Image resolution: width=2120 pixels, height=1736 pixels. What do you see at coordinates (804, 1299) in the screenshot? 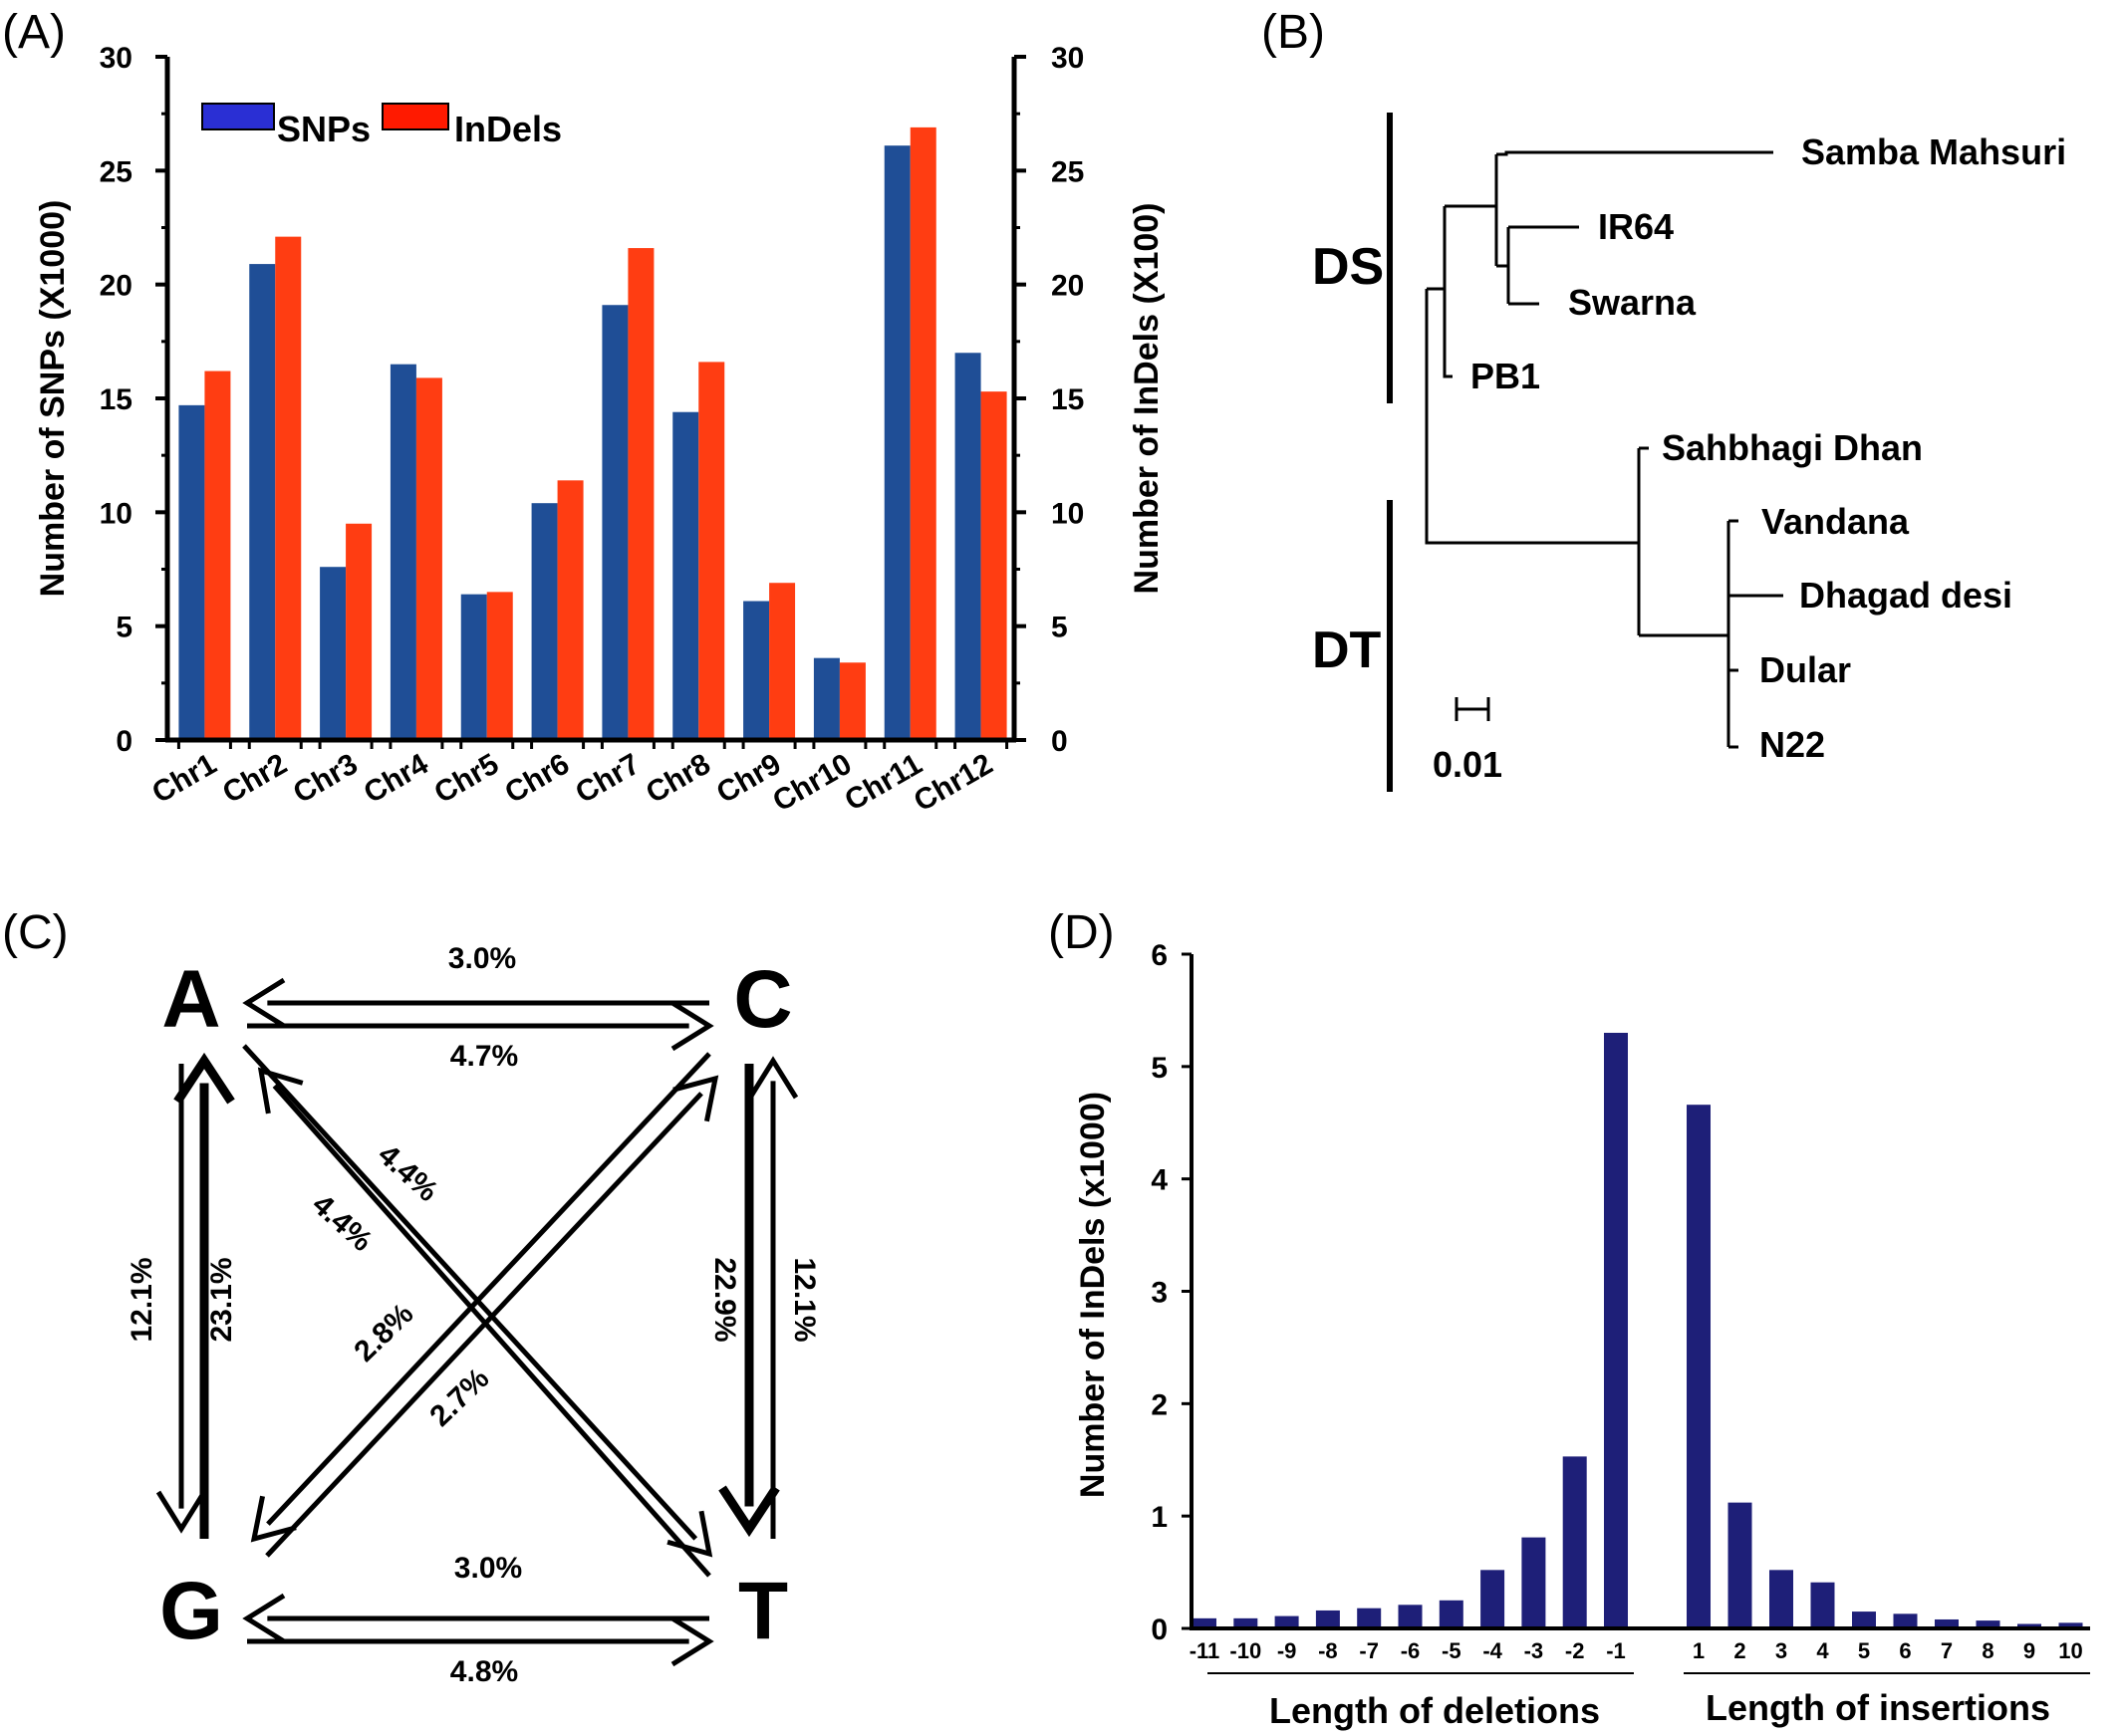
I see `rate-t-to-c: 12.1%` at bounding box center [804, 1299].